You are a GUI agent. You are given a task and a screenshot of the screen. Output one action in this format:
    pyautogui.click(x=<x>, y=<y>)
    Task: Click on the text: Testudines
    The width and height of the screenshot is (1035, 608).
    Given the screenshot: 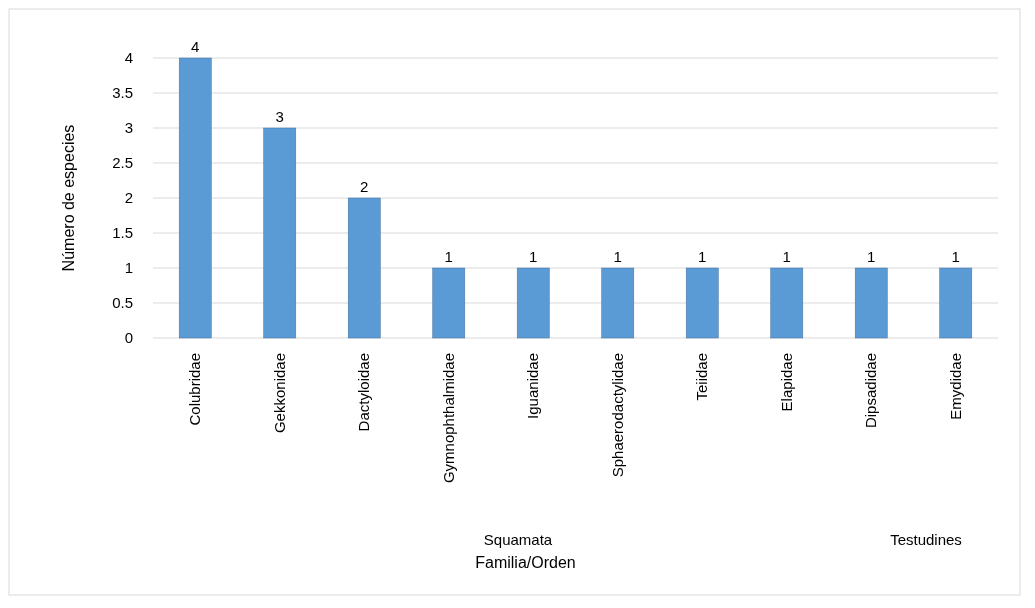 What is the action you would take?
    pyautogui.click(x=926, y=539)
    